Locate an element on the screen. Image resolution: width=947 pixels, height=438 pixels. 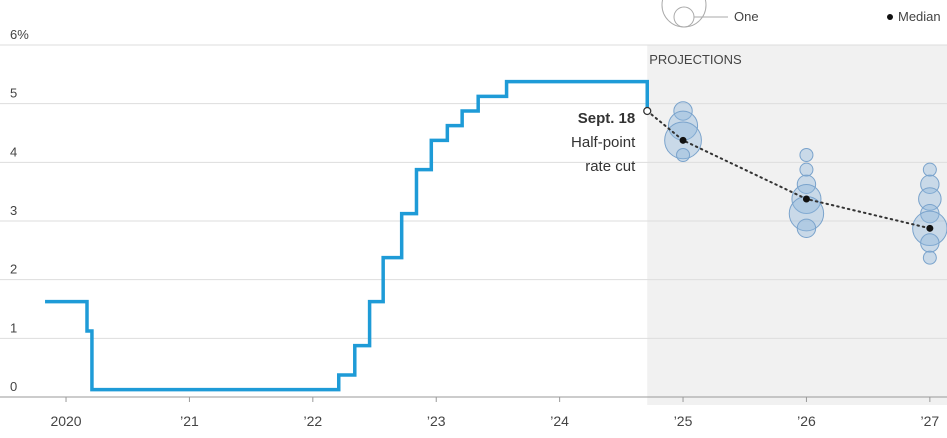
legend-median-label: Median is located at coordinates (919, 16).